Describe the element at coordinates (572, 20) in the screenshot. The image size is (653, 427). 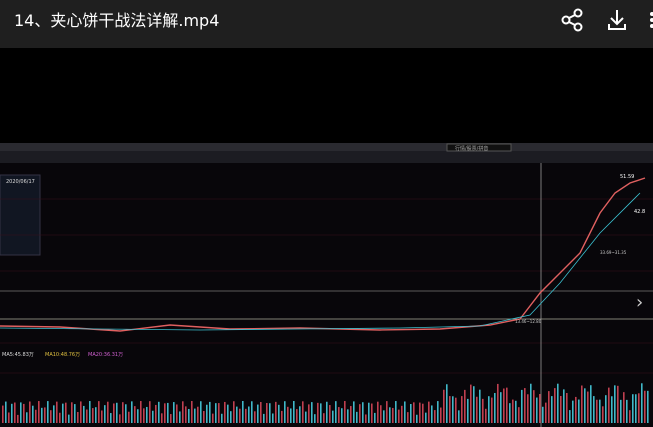
I see `share-button` at that location.